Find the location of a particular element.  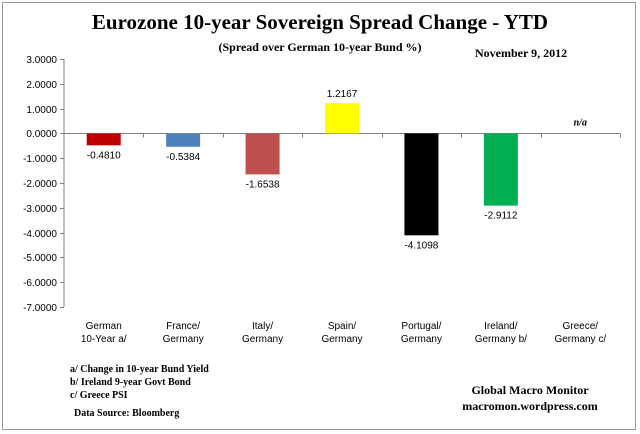

y-tick-label: -4.0000 is located at coordinates (40, 234).